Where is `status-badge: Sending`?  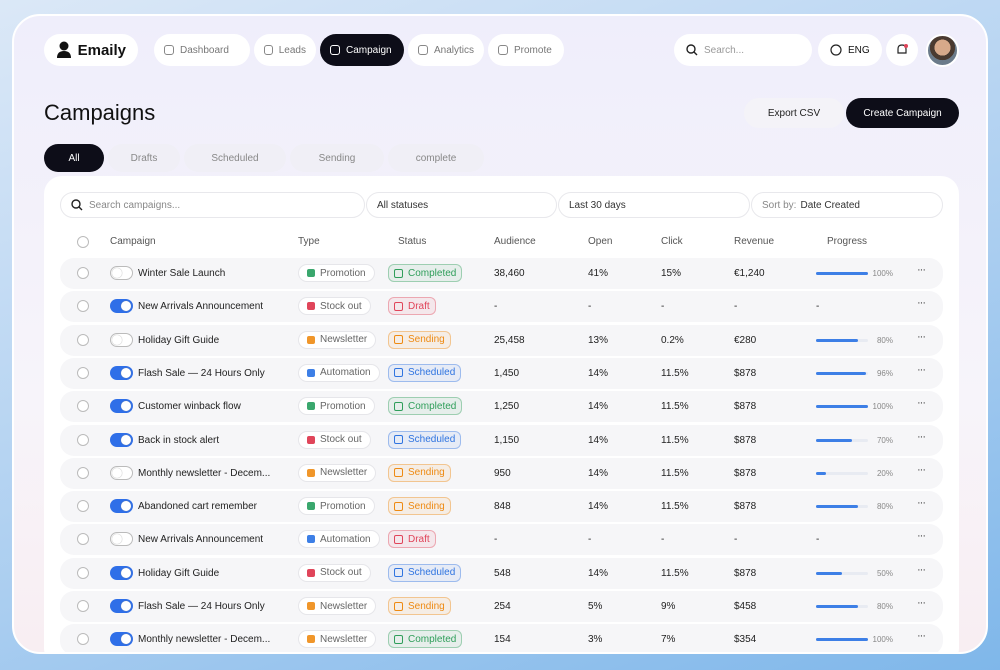 status-badge: Sending is located at coordinates (419, 339).